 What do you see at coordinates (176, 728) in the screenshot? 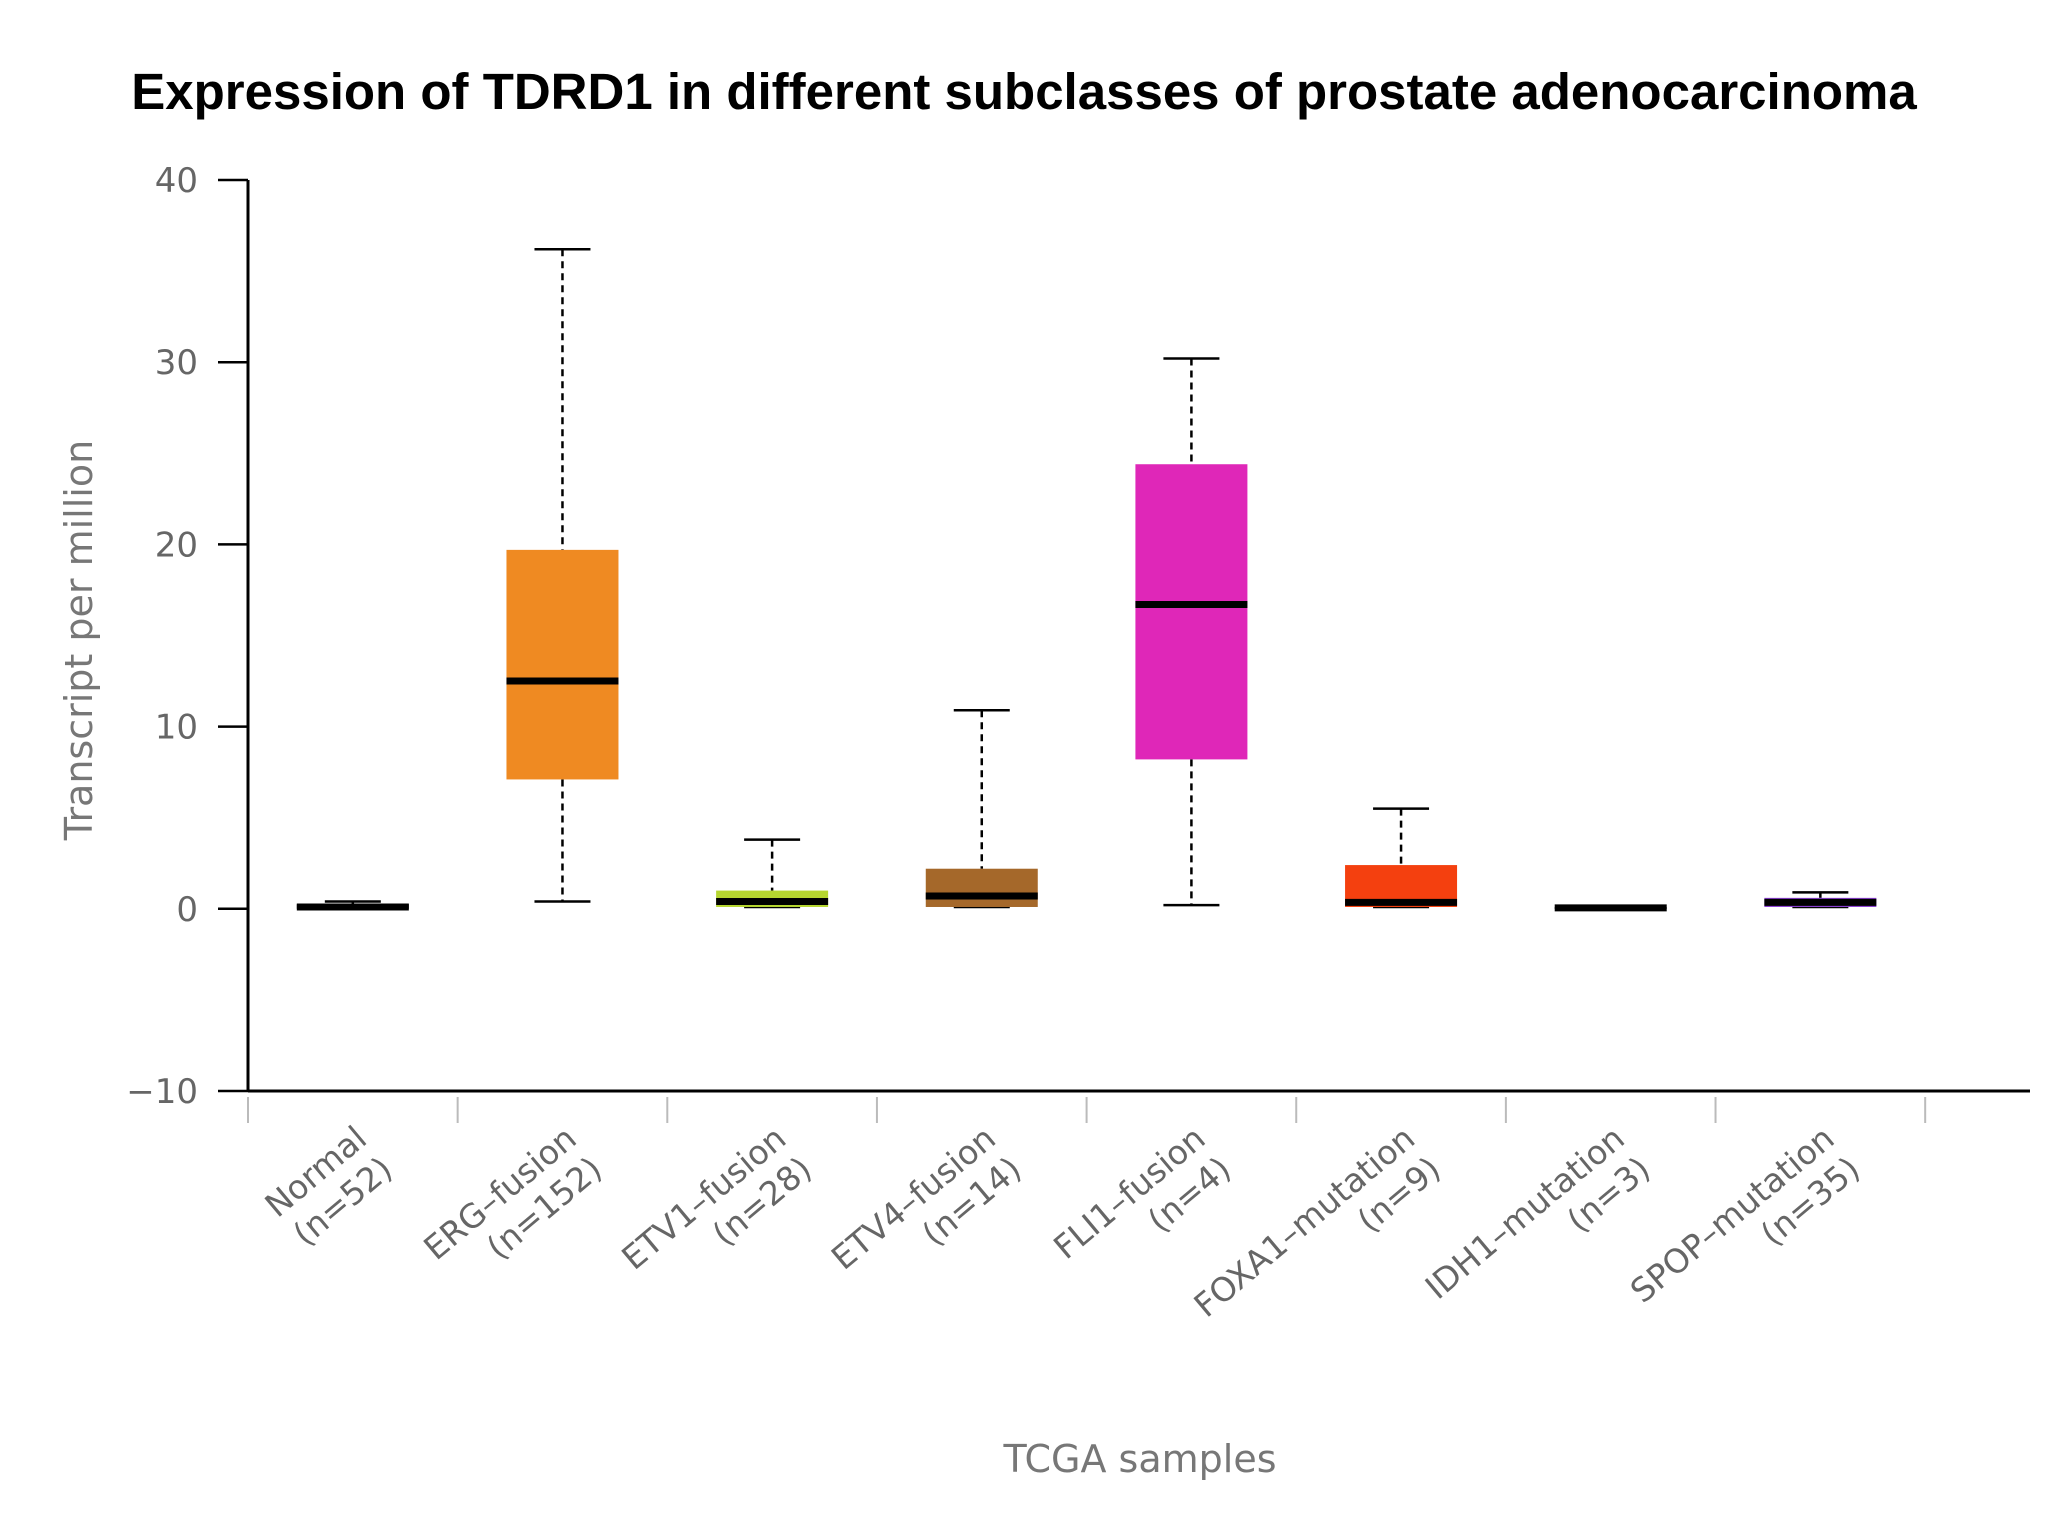
I see `y-tick-label: 10` at bounding box center [176, 728].